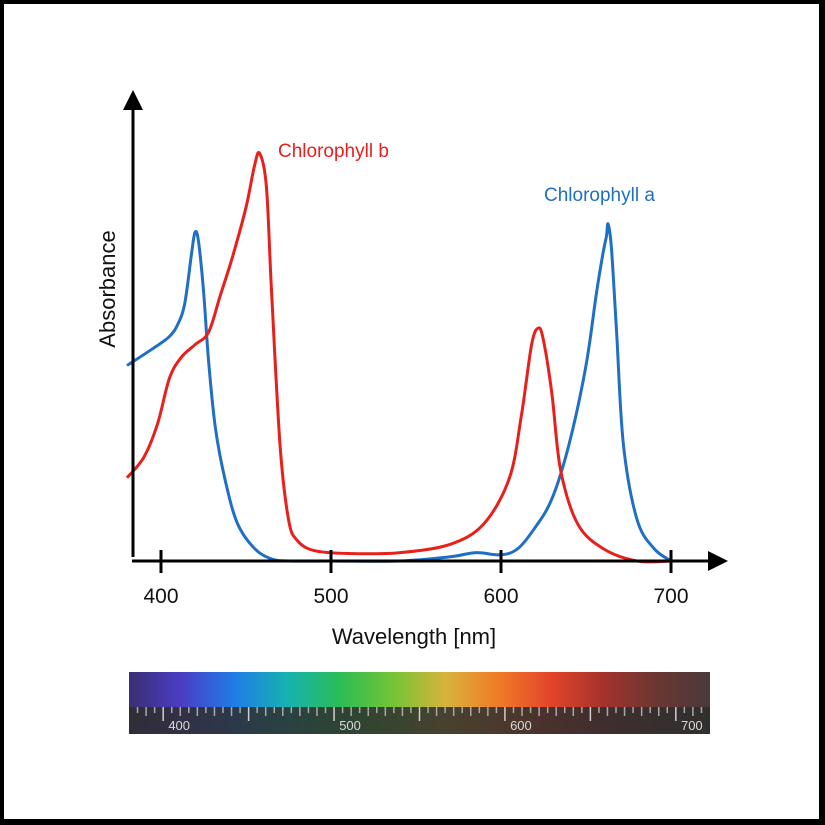 Image resolution: width=825 pixels, height=825 pixels. What do you see at coordinates (333, 151) in the screenshot?
I see `series-label-chlorophyll-b: Chlorophyll b` at bounding box center [333, 151].